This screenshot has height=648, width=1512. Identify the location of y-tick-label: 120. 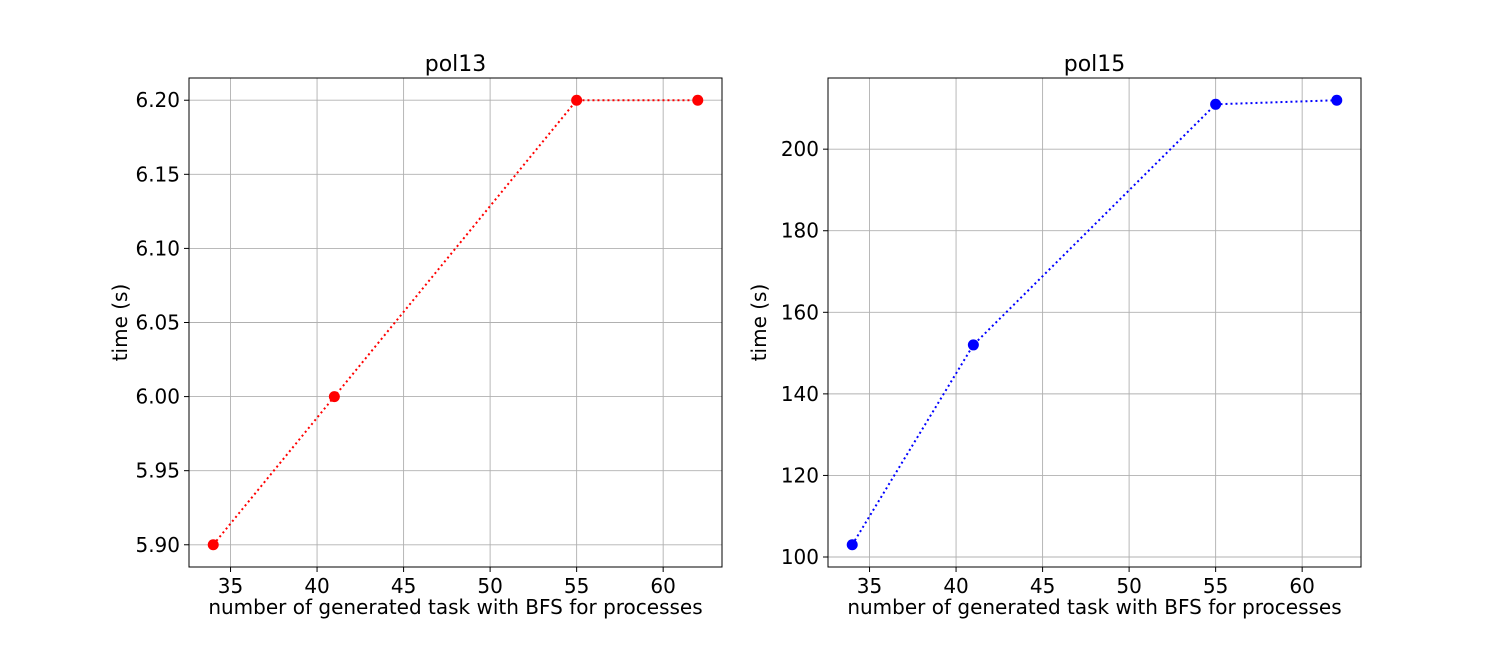
(800, 475).